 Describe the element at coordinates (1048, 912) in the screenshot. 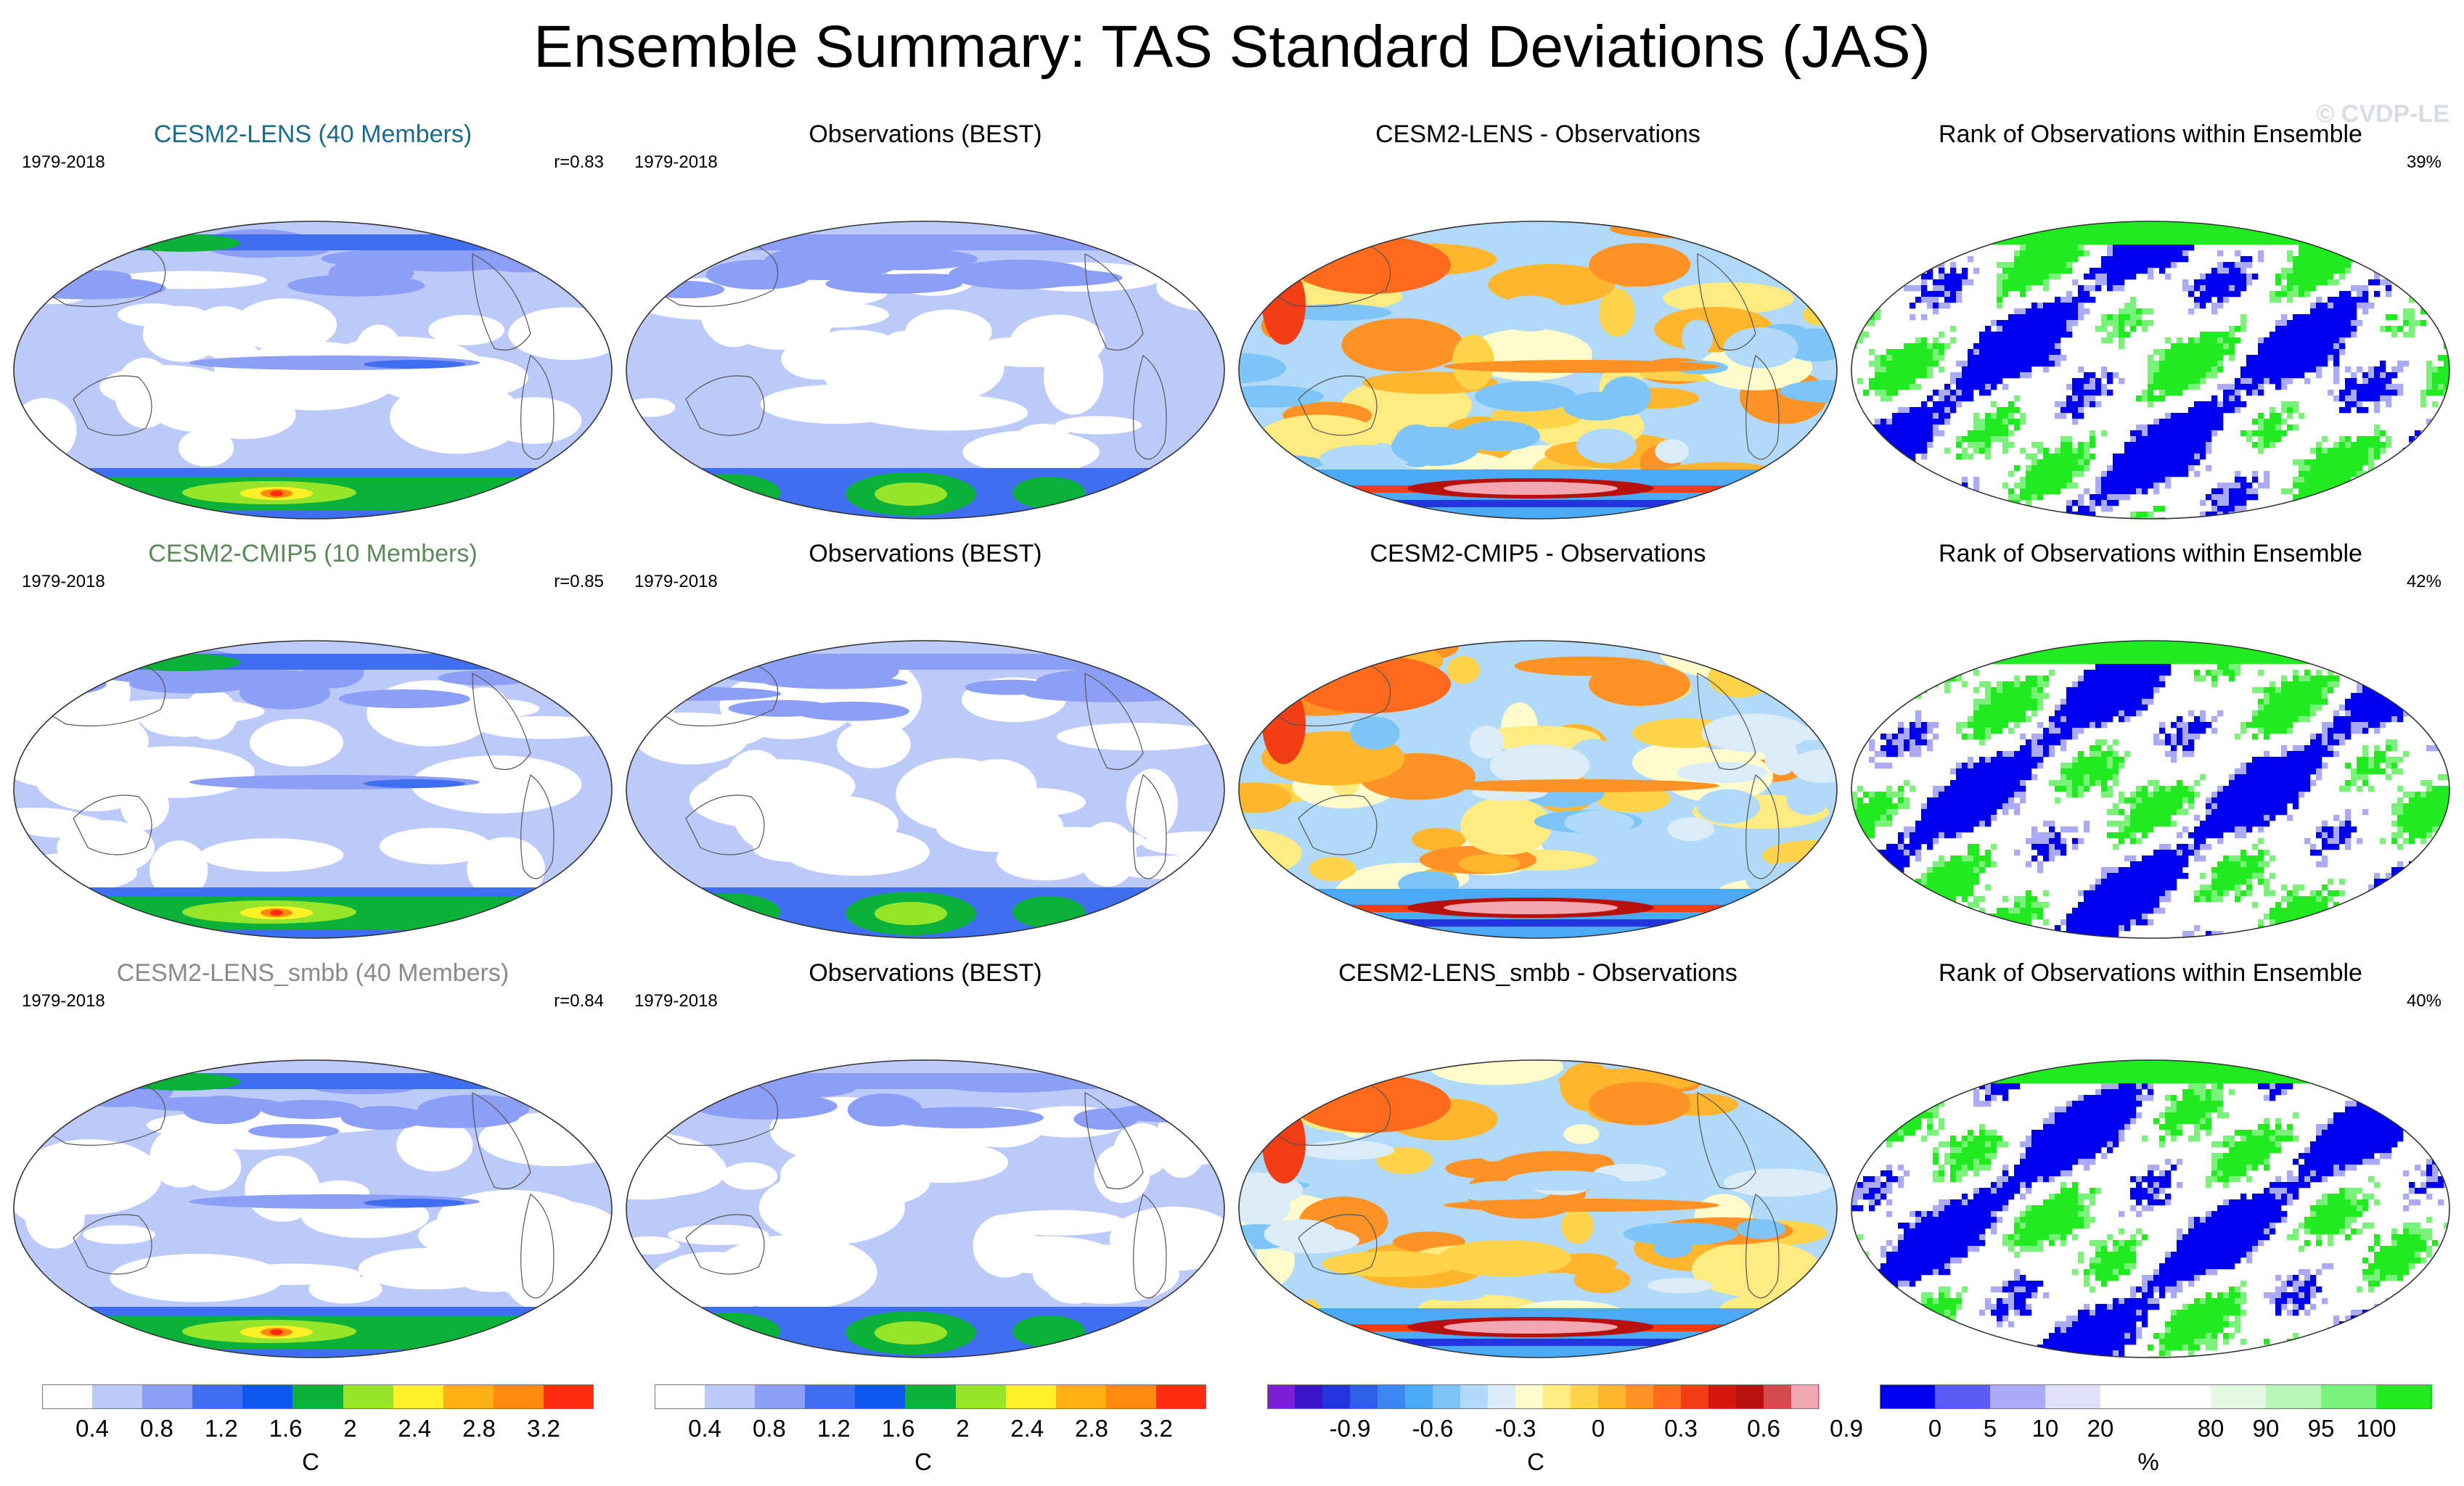

I see `antarctic-field` at that location.